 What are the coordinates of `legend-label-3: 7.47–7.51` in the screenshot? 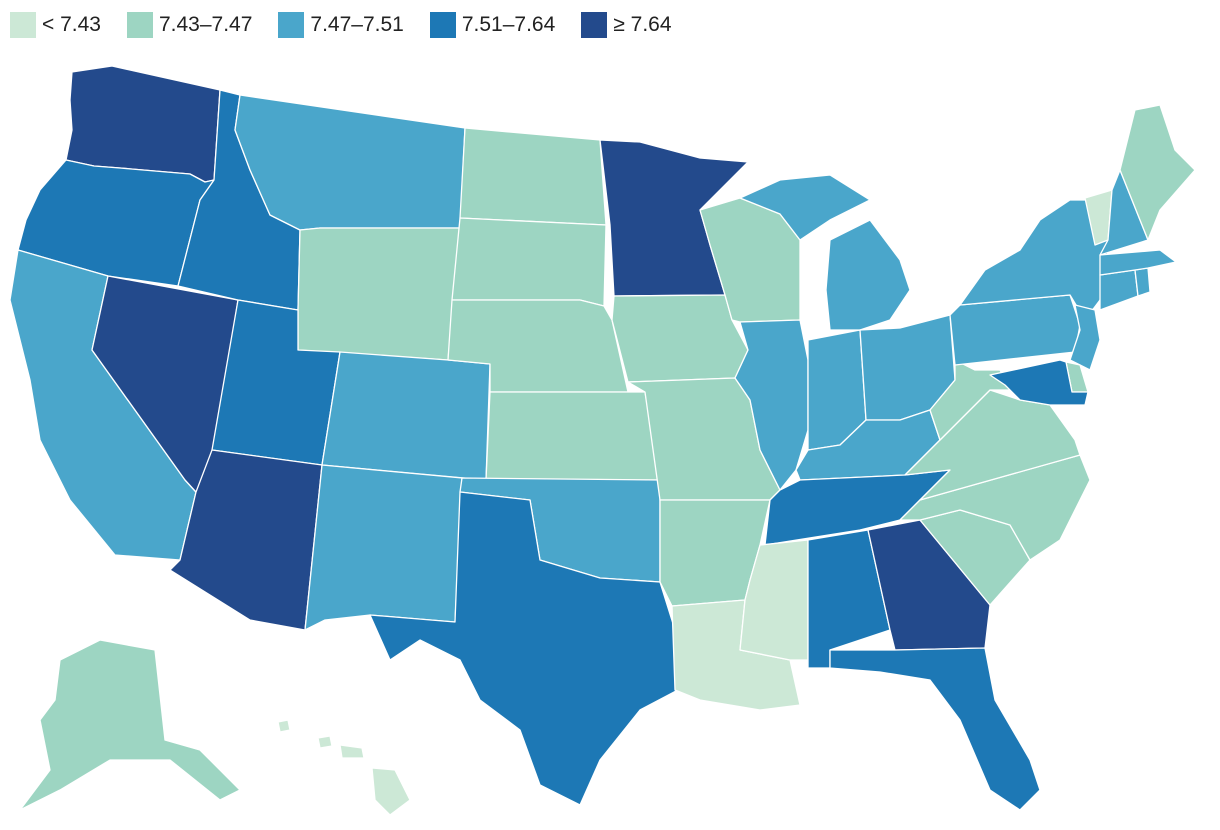 It's located at (357, 24).